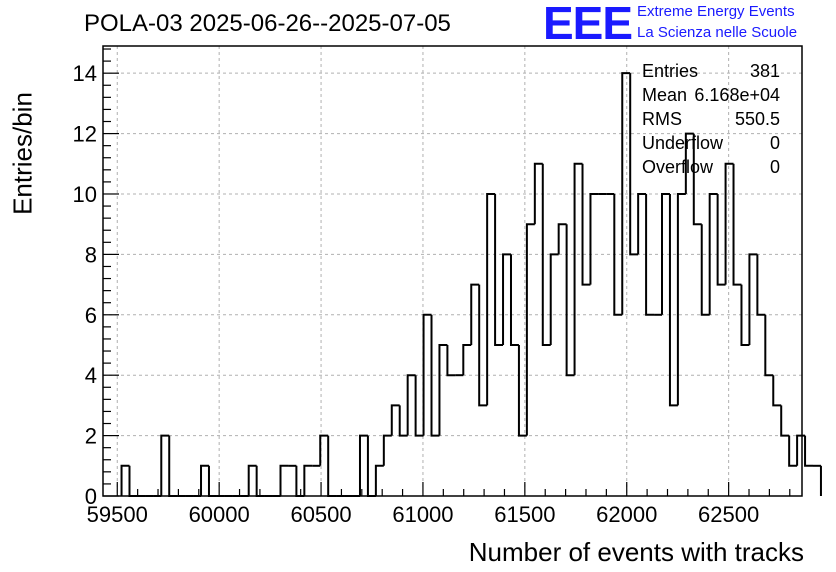 This screenshot has width=836, height=572. I want to click on y-tick-label: 6, so click(91, 315).